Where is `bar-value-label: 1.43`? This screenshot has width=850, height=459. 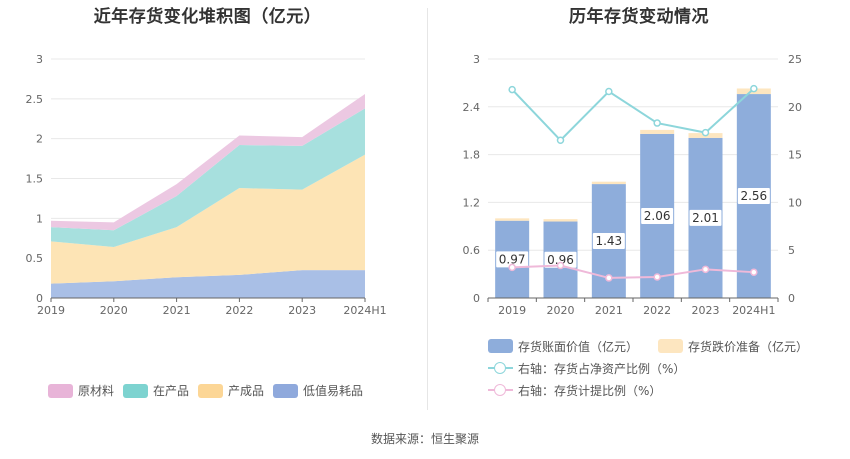 bar-value-label: 1.43 is located at coordinates (608, 241).